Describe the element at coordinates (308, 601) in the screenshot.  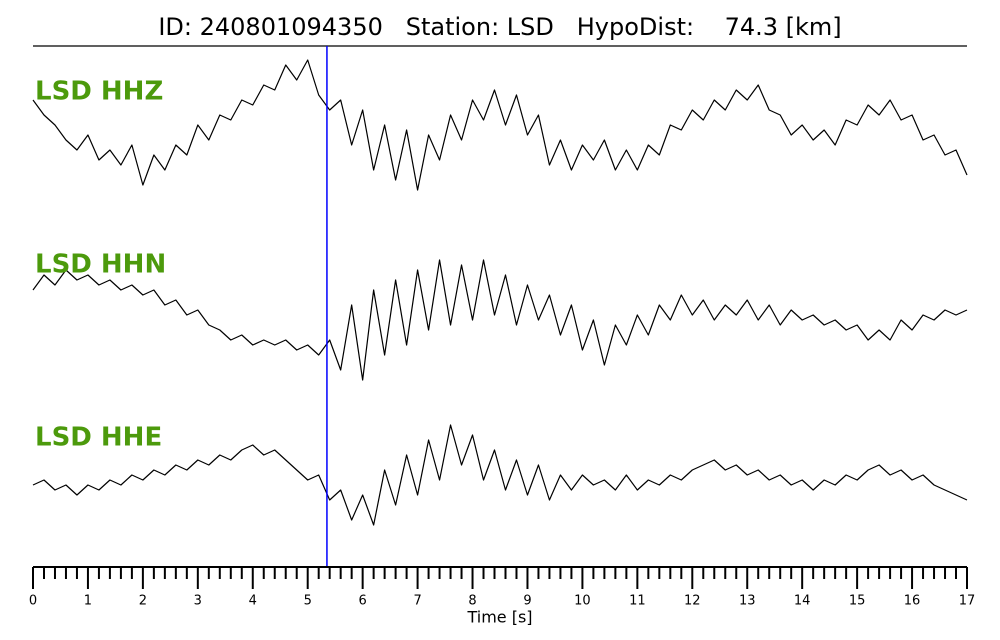
I see `x-tick-label: 5` at that location.